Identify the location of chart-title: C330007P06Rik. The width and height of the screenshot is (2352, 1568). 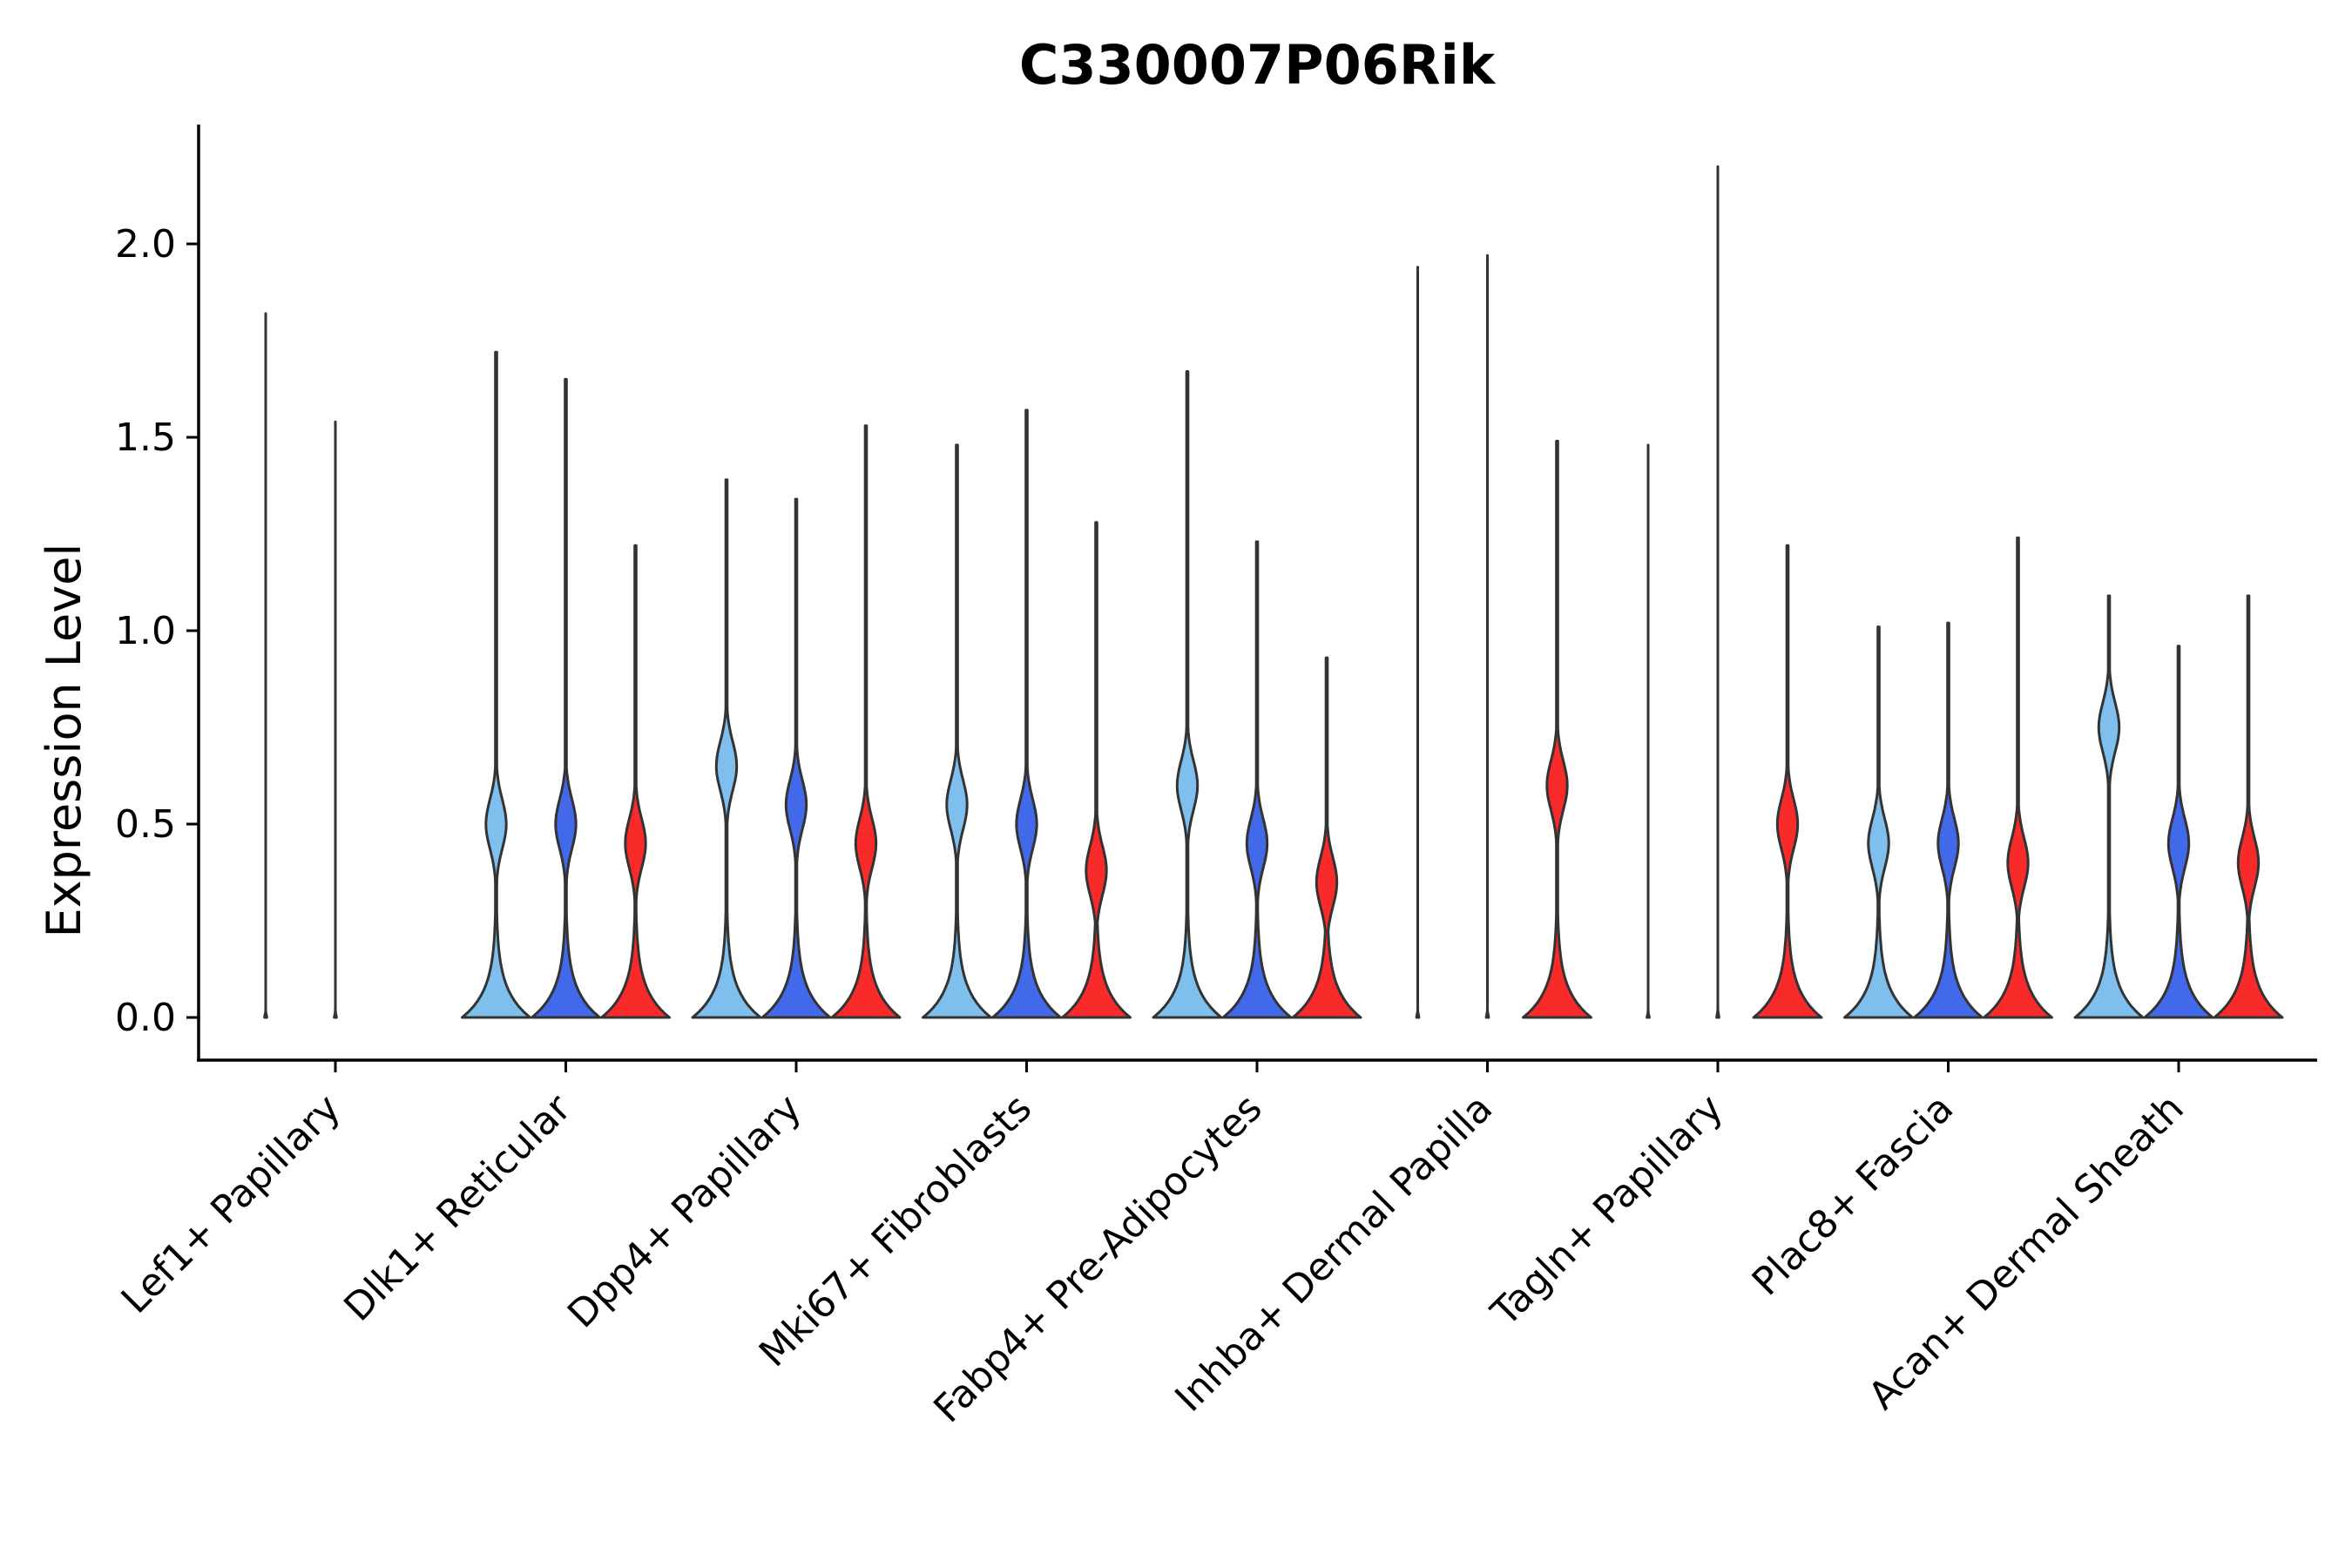
(1258, 65).